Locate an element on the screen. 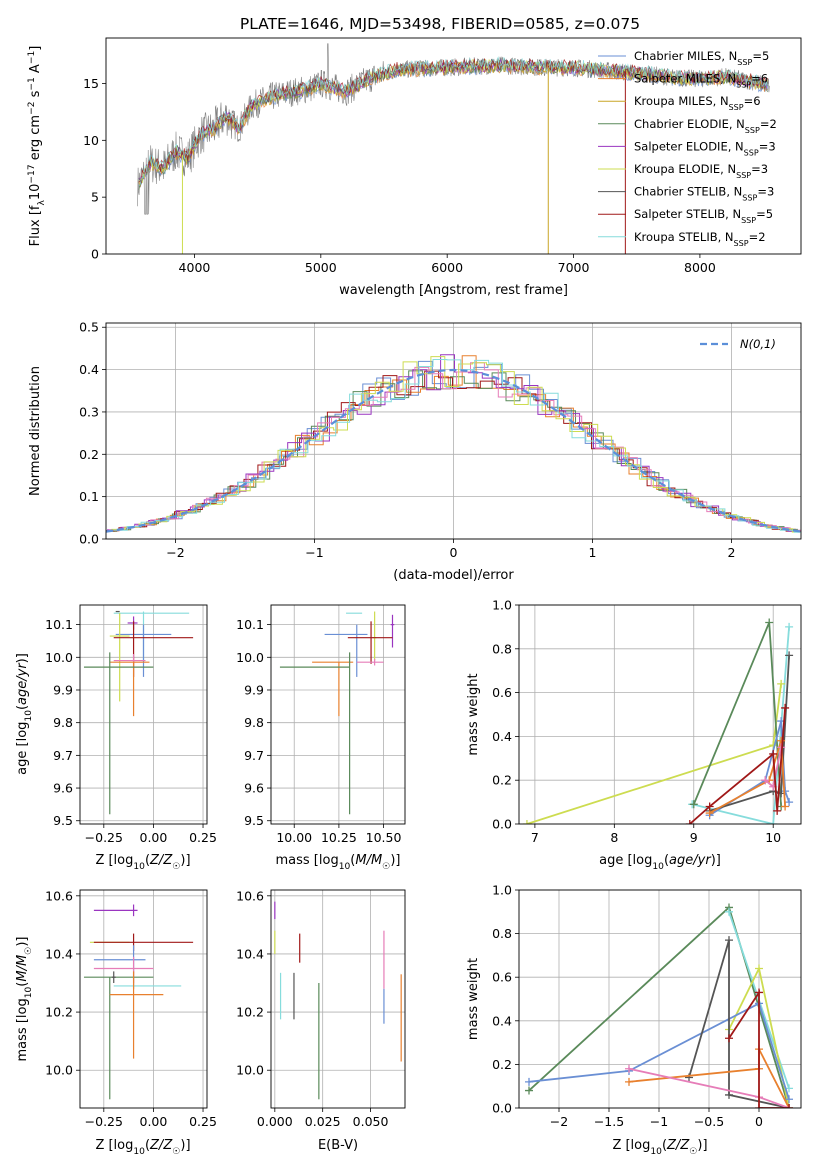  x-tick-label: −0.5 is located at coordinates (709, 1121).